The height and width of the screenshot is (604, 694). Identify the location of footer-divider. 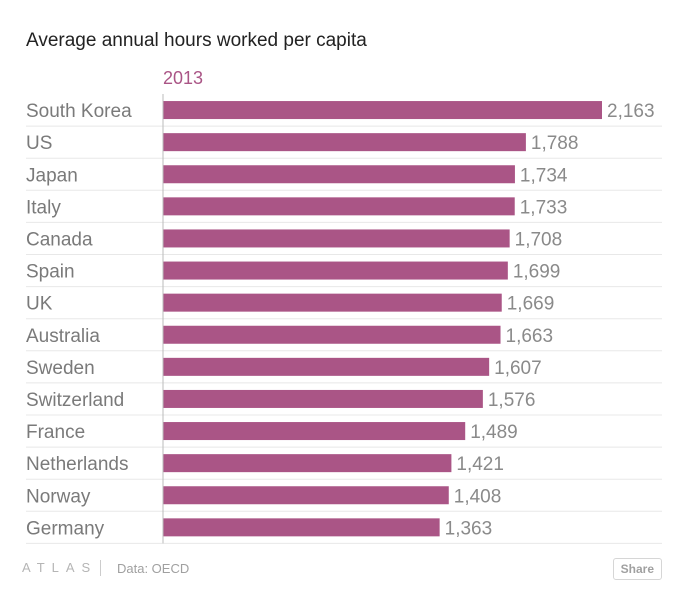
(100, 568).